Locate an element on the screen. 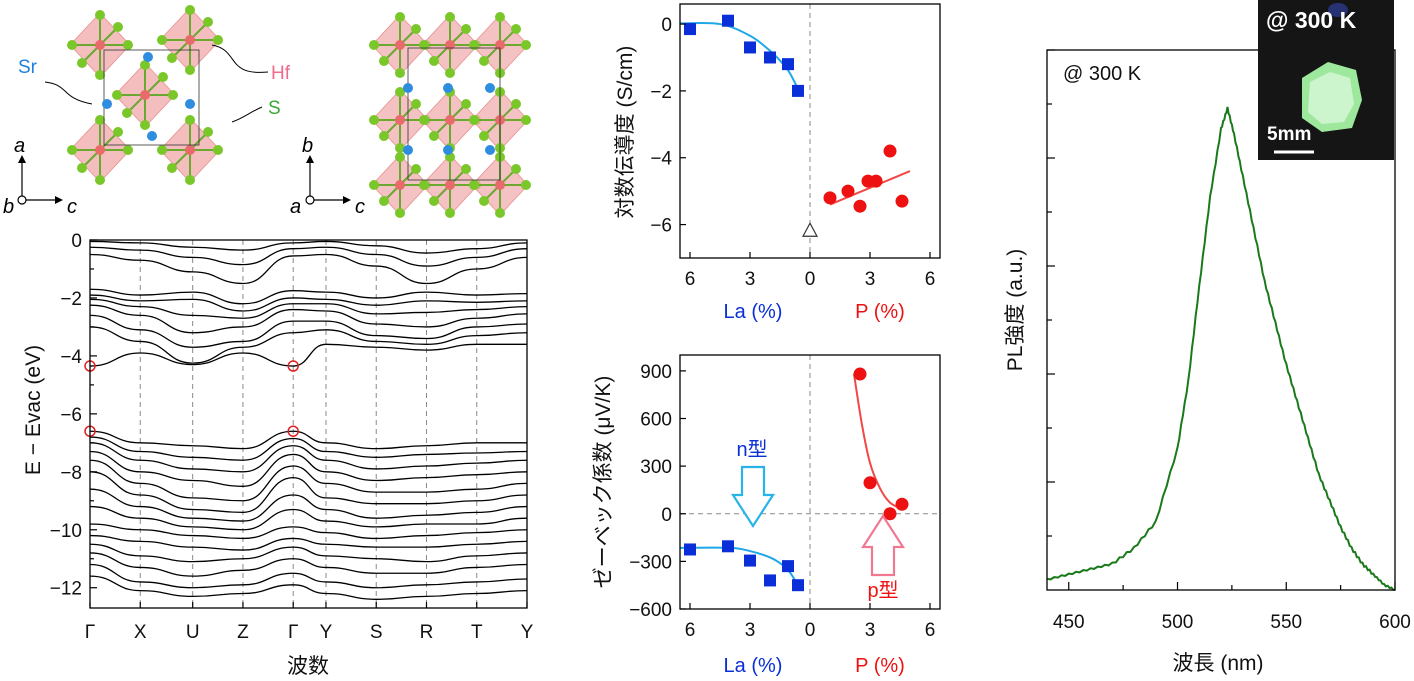  s-pointer is located at coordinates (247, 114).